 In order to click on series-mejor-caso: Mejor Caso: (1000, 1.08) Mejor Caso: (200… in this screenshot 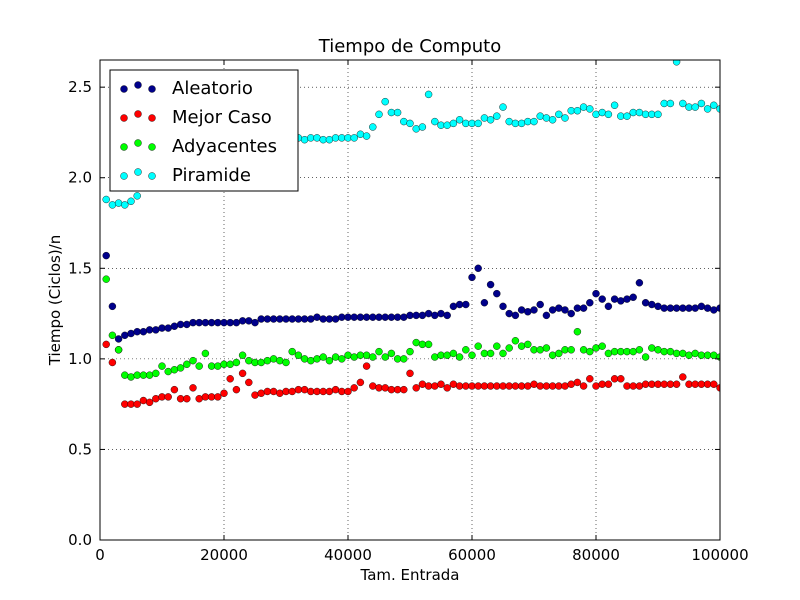, I will do `click(411, 374)`.